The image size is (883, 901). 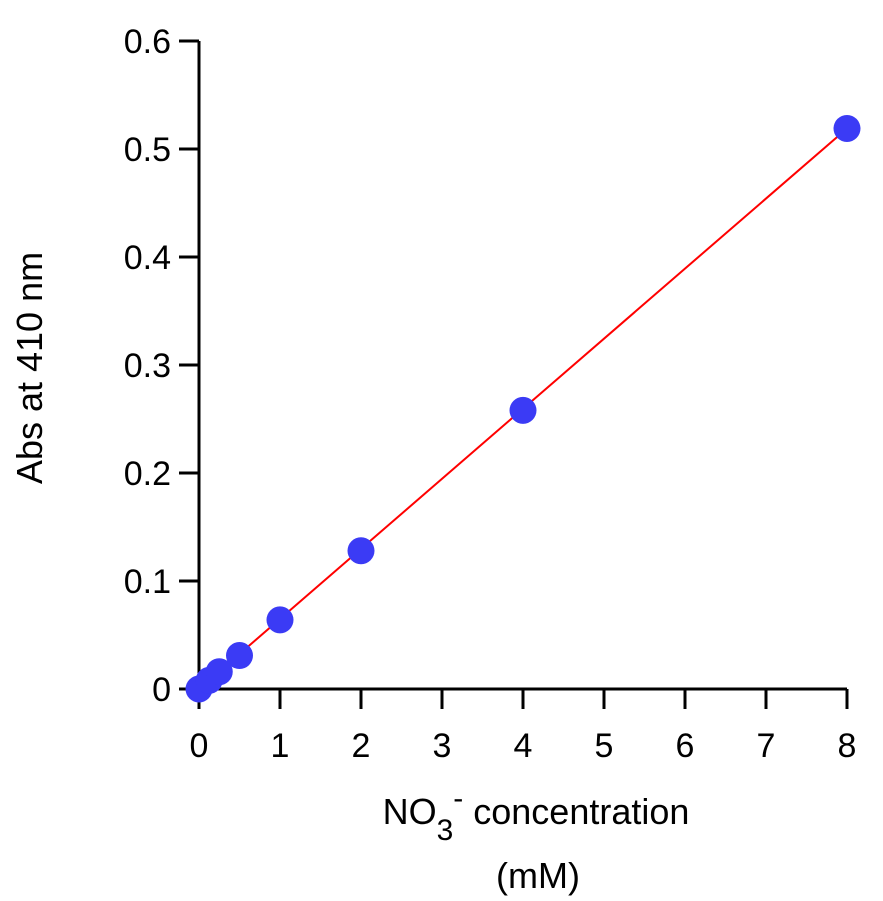 I want to click on x-tick-label: 7, so click(x=766, y=746).